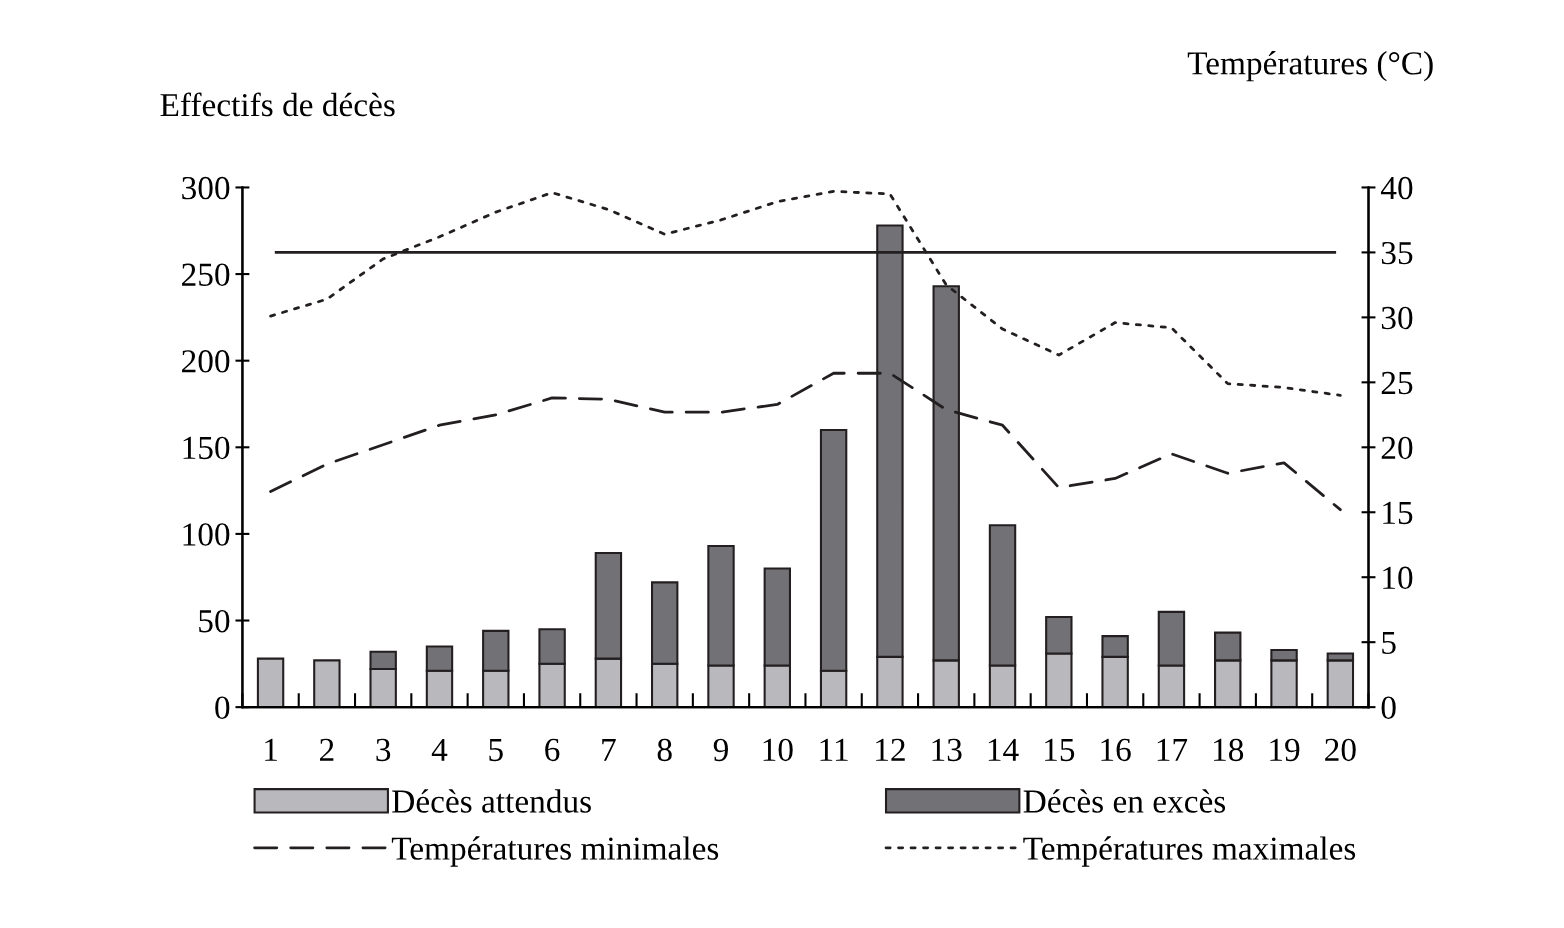 The image size is (1564, 928). Describe the element at coordinates (439, 749) in the screenshot. I see `x-tick-label: 4` at that location.